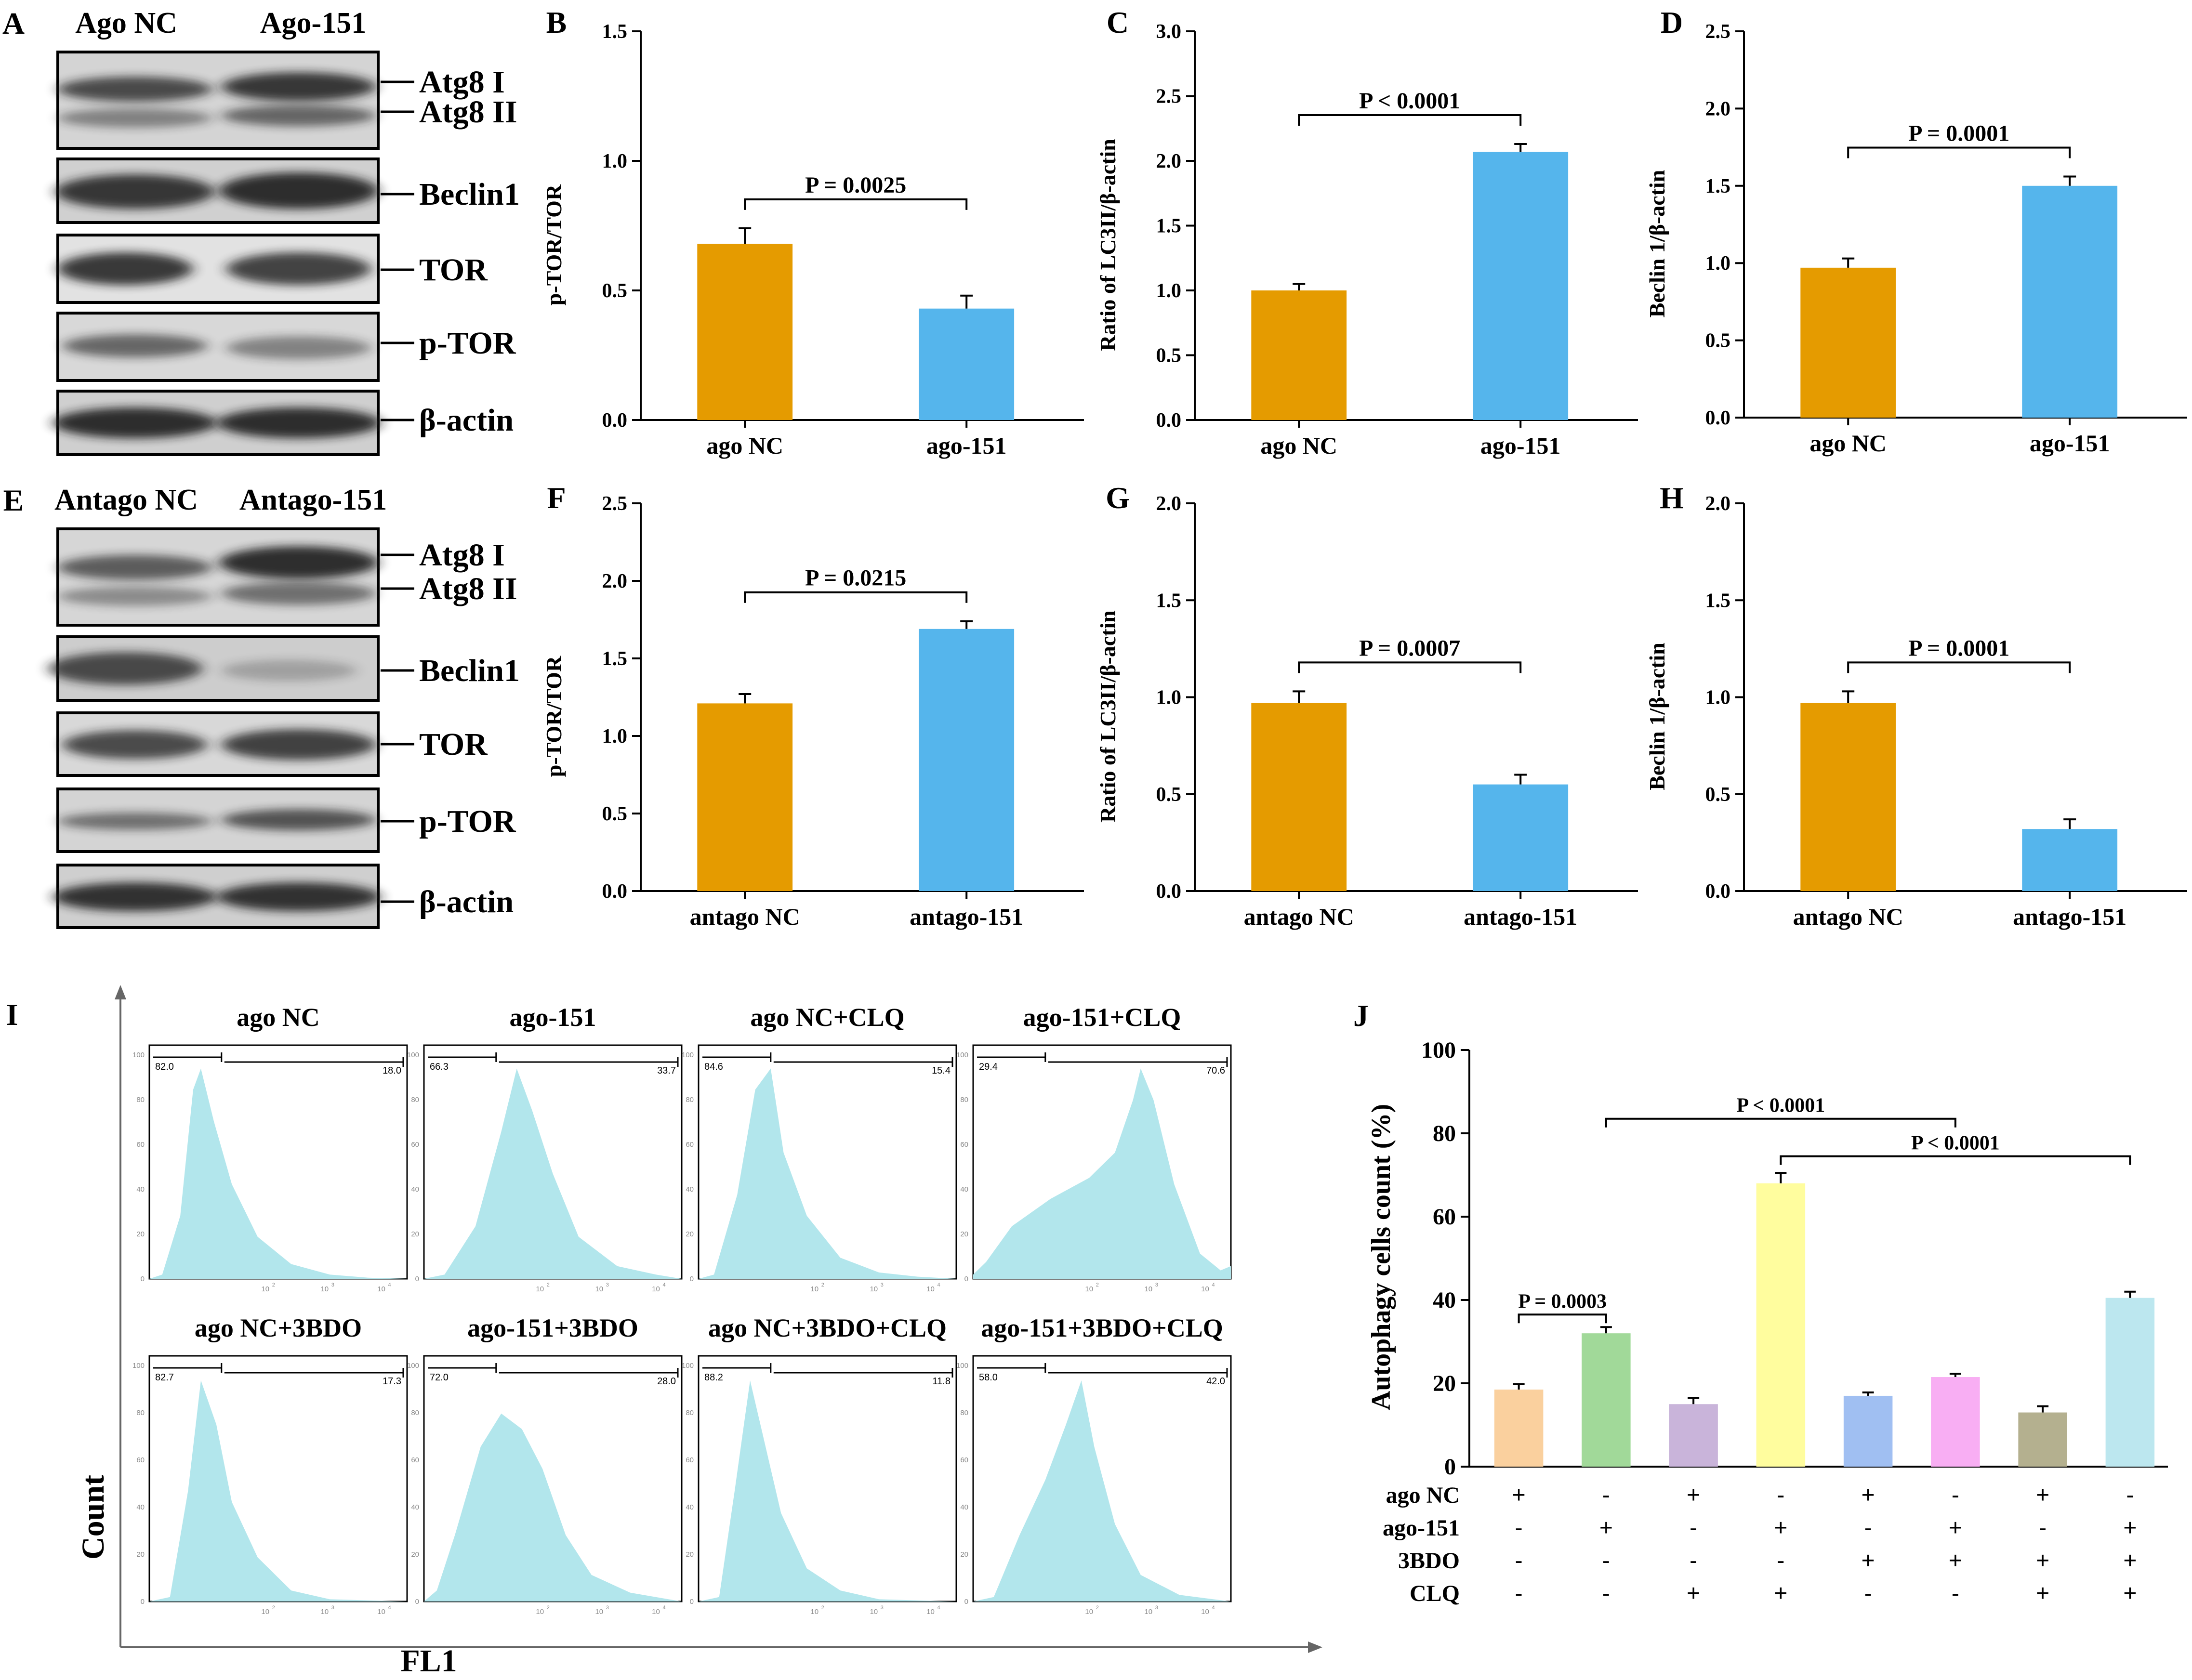 The width and height of the screenshot is (2192, 1680). I want to click on protein-label: β-actin, so click(466, 902).